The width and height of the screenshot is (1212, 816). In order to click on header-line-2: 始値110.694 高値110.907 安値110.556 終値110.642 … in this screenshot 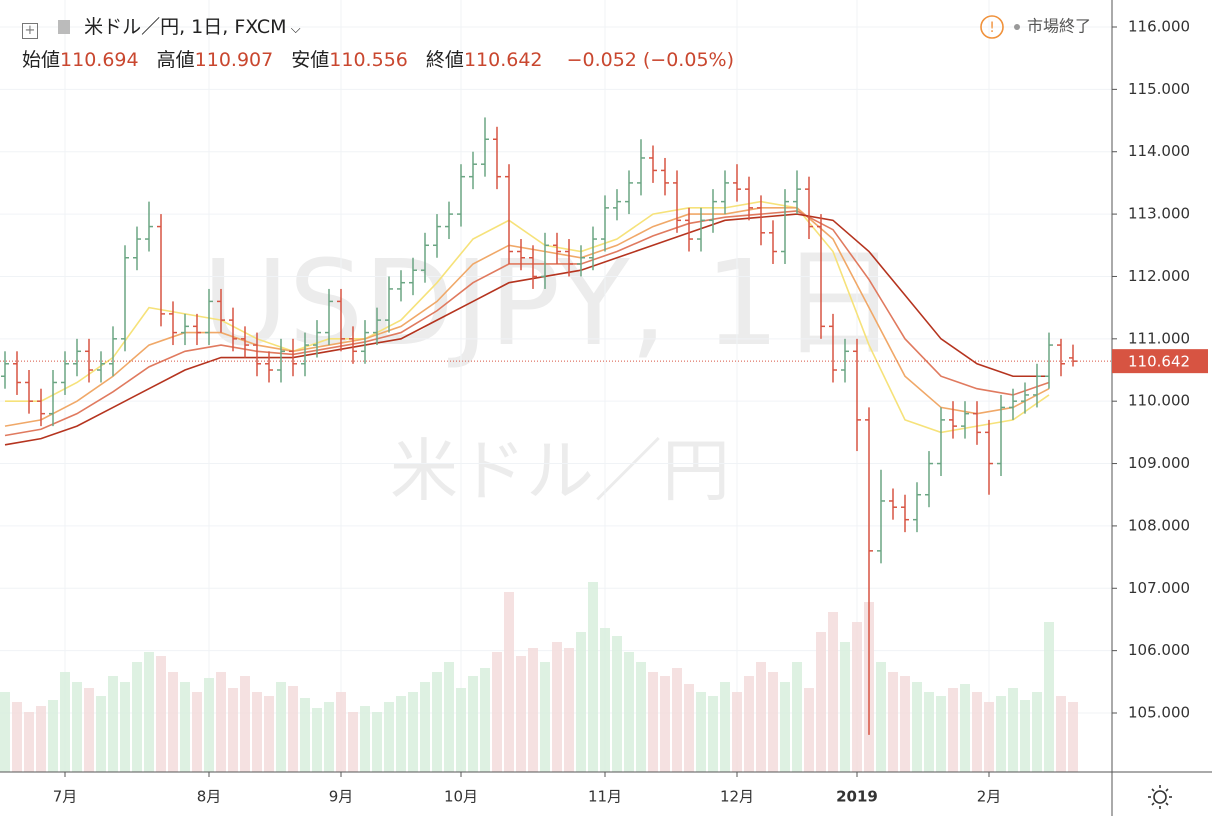, I will do `click(384, 60)`.